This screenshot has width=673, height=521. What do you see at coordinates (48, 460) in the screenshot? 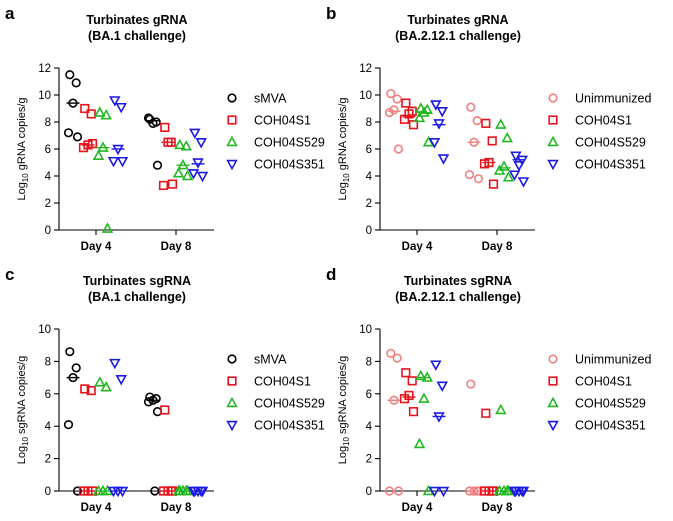
I see `y-tick-label: 2` at bounding box center [48, 460].